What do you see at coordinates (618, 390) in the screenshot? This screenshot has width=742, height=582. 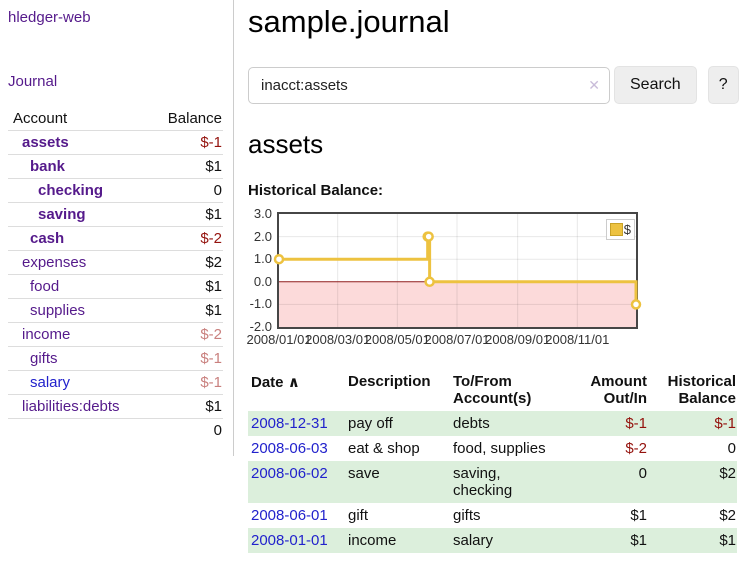 I see `register-header-amount: Amount Out/In` at bounding box center [618, 390].